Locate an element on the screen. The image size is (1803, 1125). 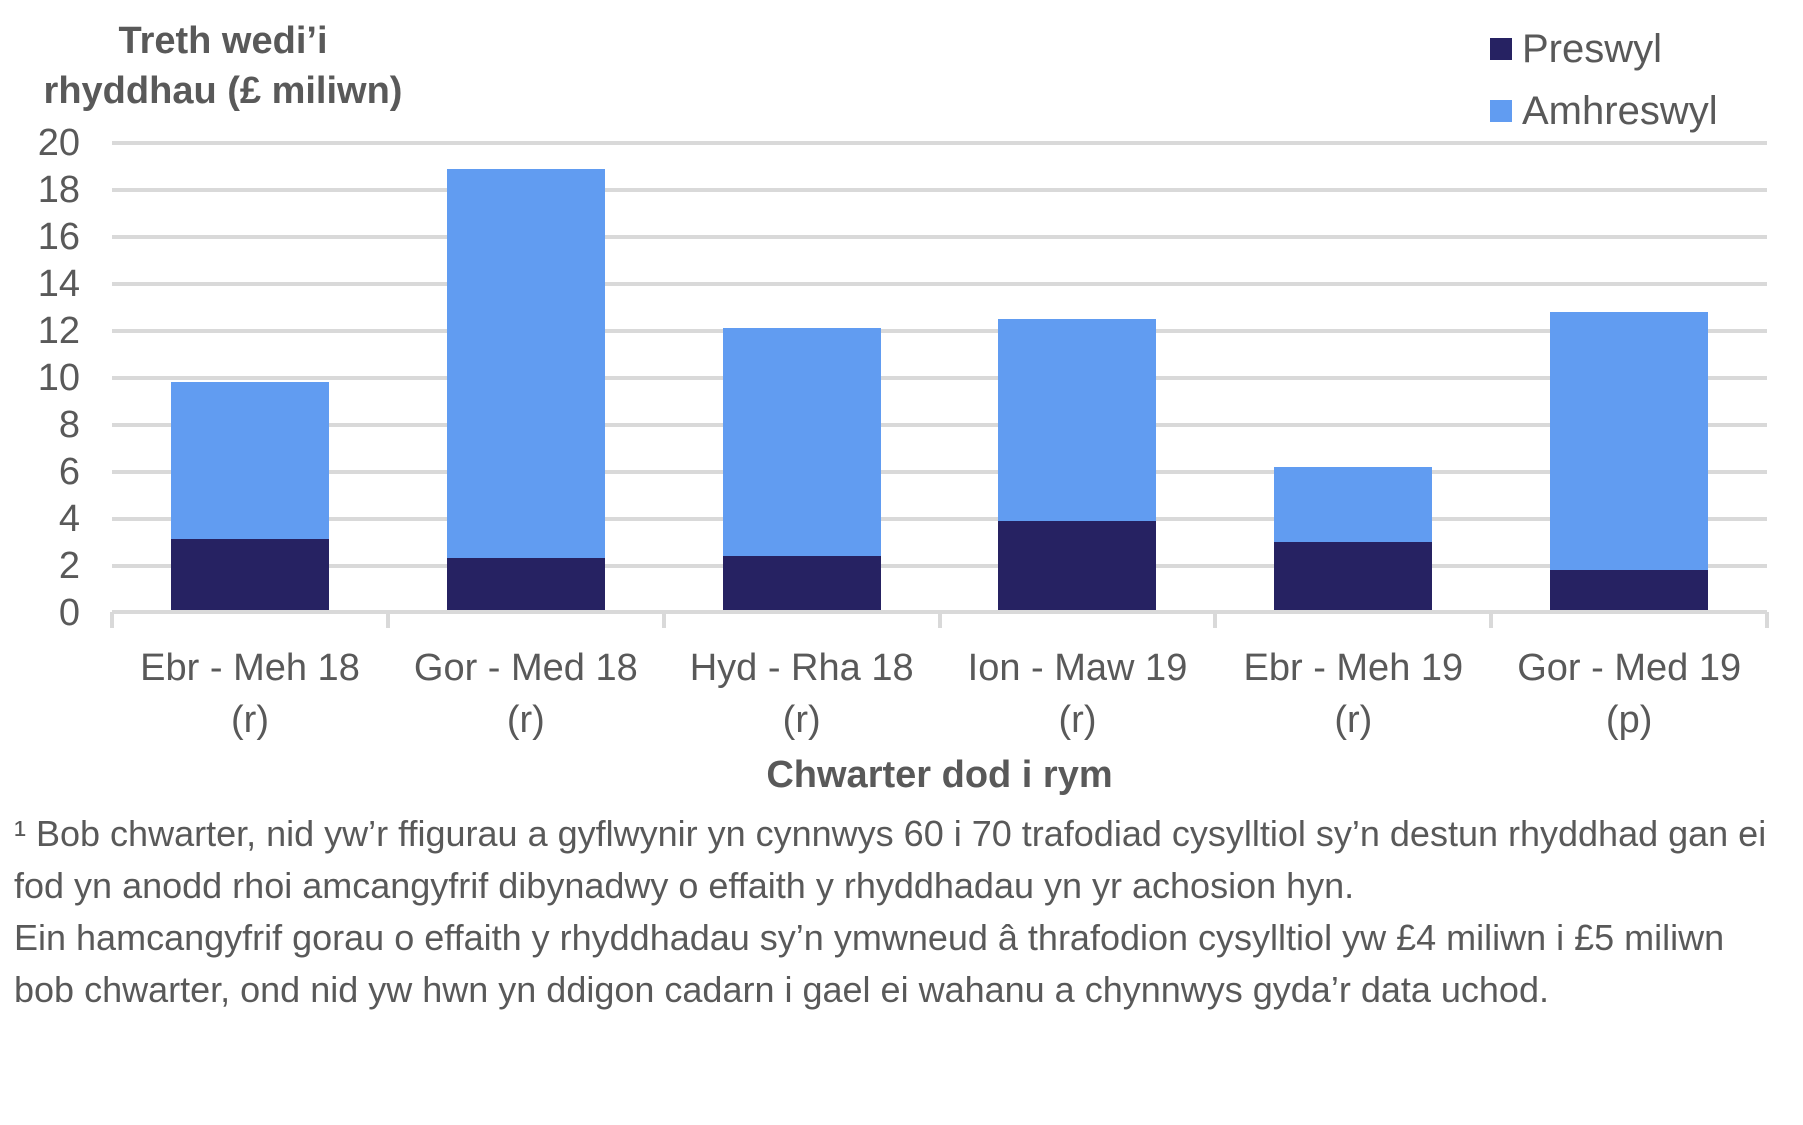
legend: Preswyl Amhreswyl is located at coordinates (1604, 80).